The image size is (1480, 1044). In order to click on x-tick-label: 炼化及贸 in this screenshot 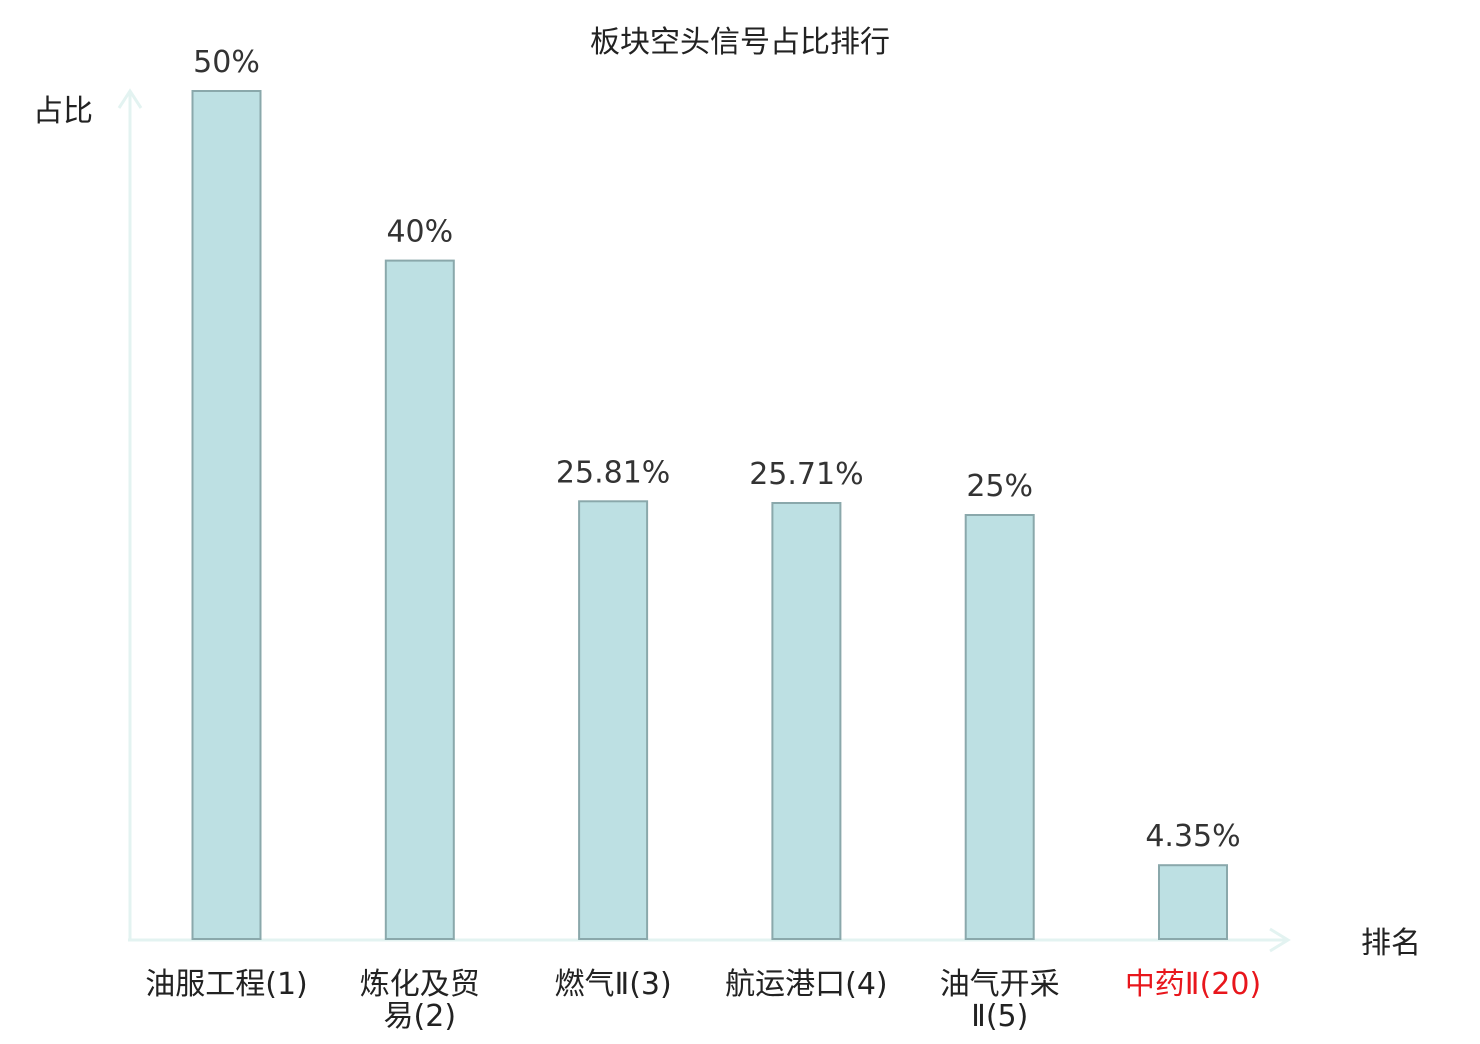, I will do `click(420, 984)`.